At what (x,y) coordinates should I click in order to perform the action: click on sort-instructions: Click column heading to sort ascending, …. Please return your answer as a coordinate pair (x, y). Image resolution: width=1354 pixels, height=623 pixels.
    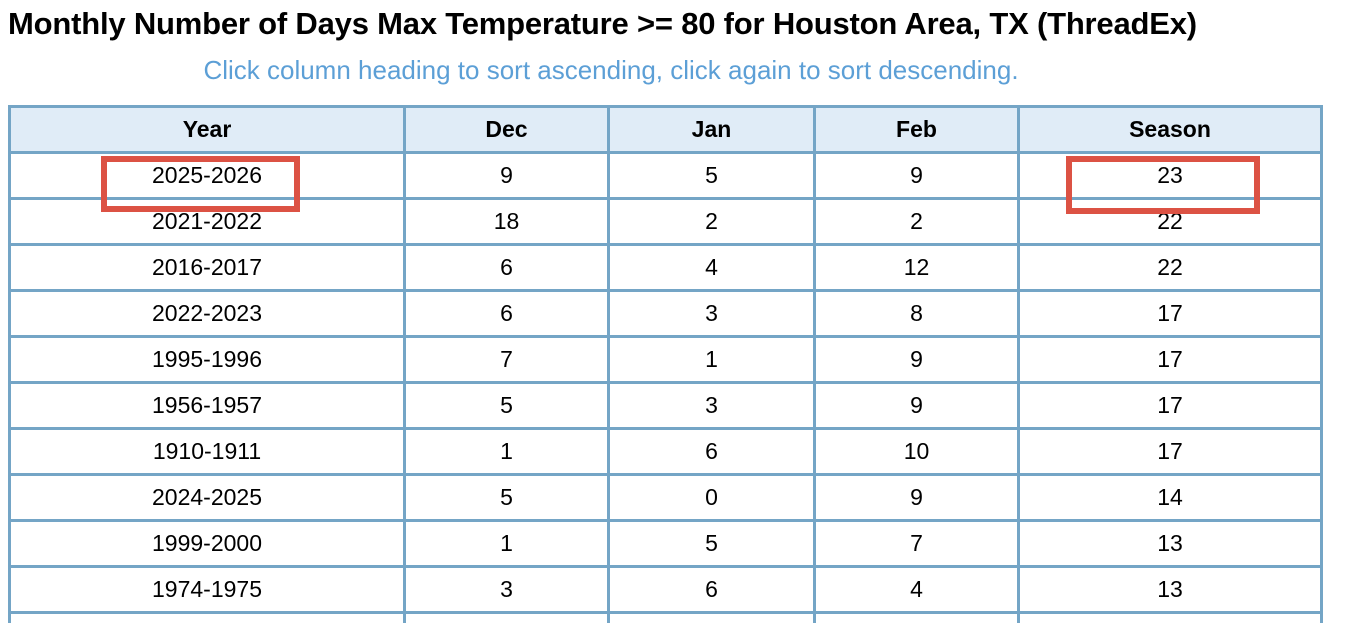
    Looking at the image, I should click on (611, 70).